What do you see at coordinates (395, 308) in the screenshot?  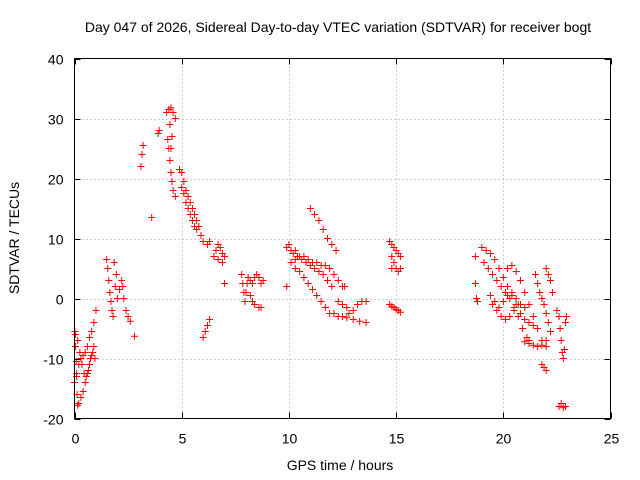 I see `series-sat-t` at bounding box center [395, 308].